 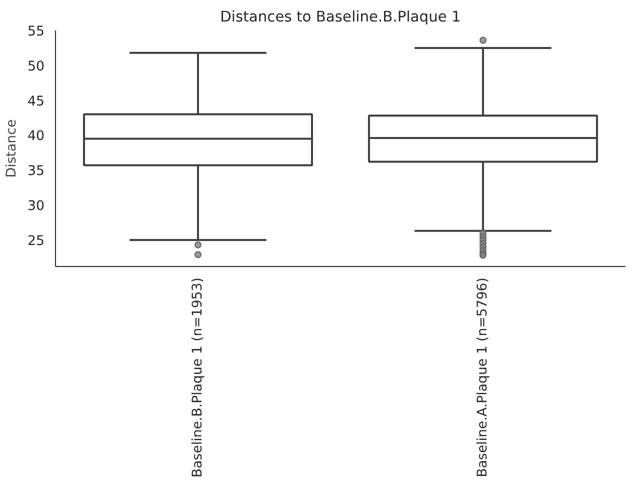 I want to click on y-tick-label: 55, so click(x=36, y=32).